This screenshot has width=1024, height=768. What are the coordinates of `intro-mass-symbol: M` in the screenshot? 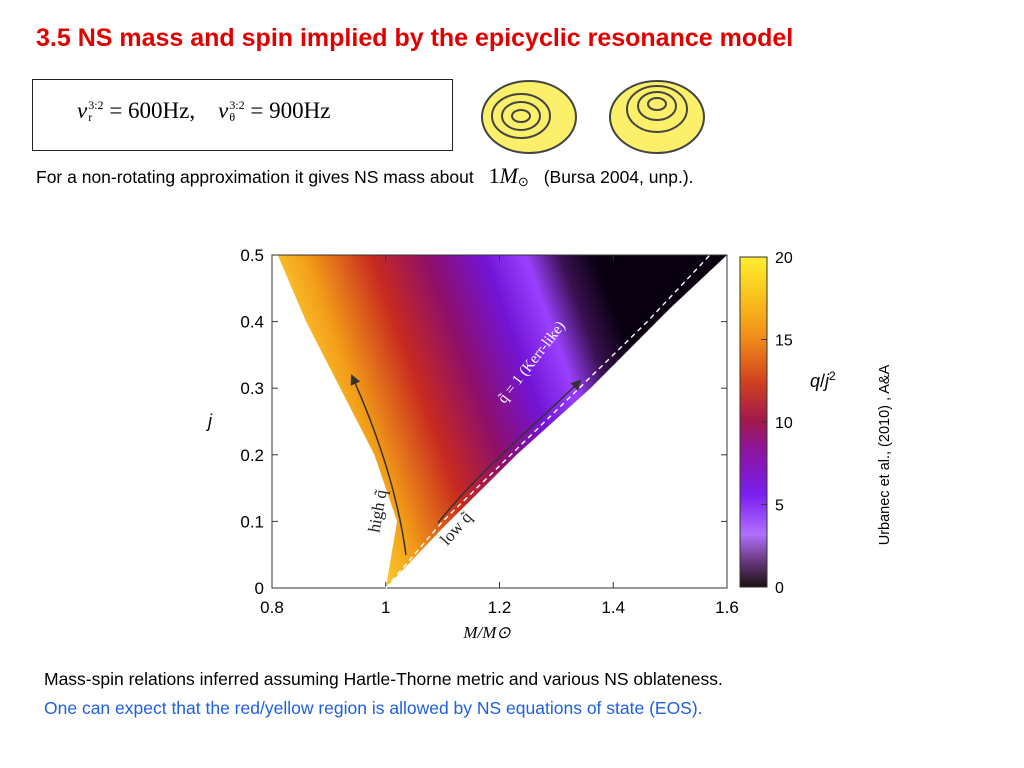 It's located at (508, 175).